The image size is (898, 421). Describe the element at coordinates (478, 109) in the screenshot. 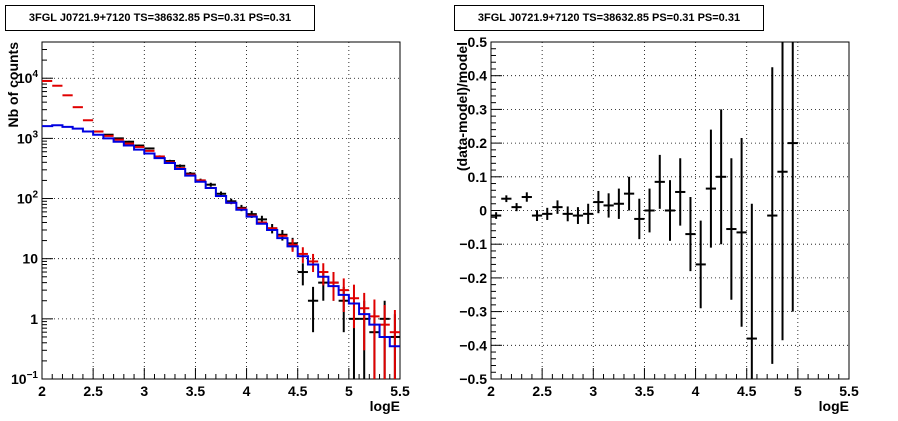

I see `y-tick-label: 0.3` at that location.